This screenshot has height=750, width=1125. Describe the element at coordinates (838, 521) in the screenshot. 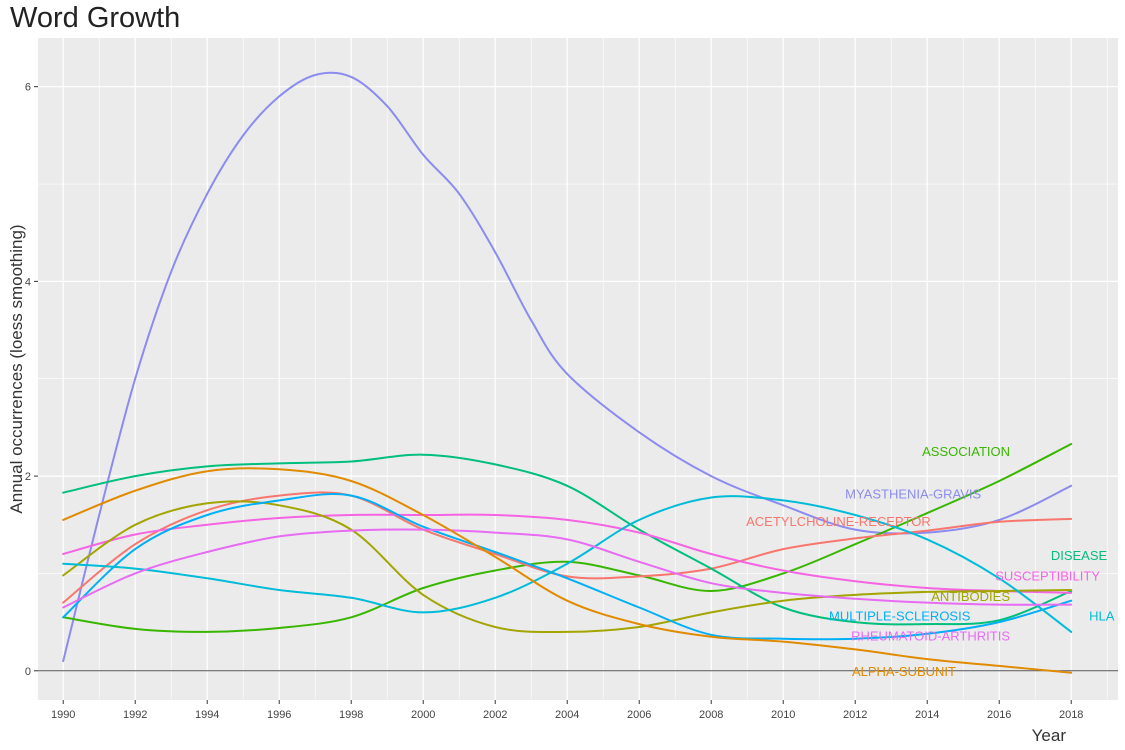

I see `series-label-acetylcholine-receptor: ACETYLCHOLINE-RECEPTOR` at that location.